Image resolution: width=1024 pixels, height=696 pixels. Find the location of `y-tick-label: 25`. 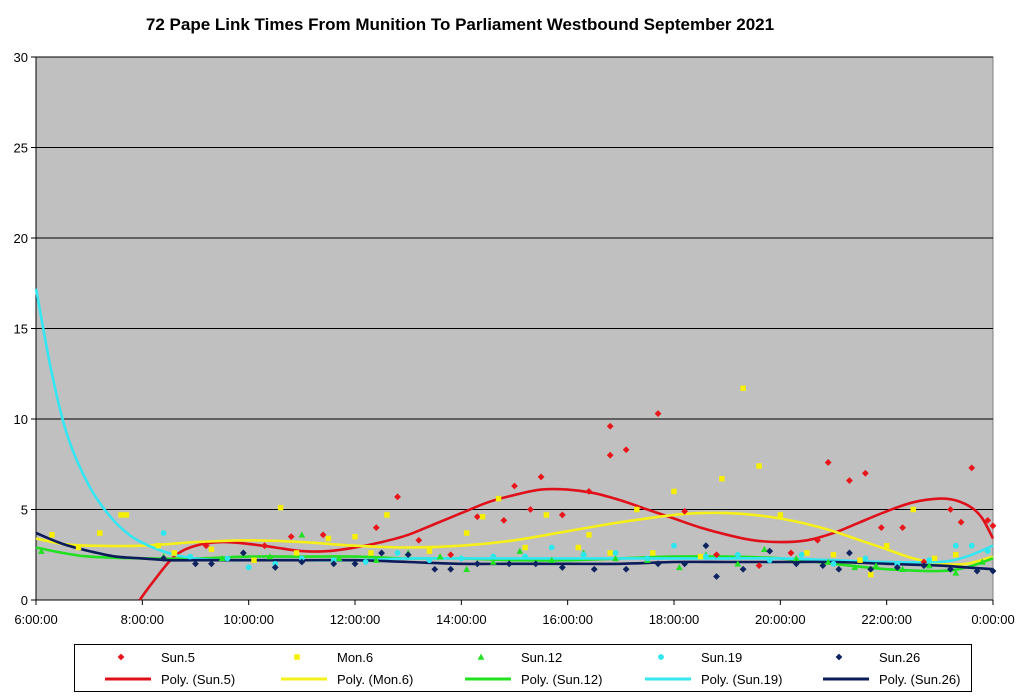

y-tick-label: 25 is located at coordinates (21, 148).